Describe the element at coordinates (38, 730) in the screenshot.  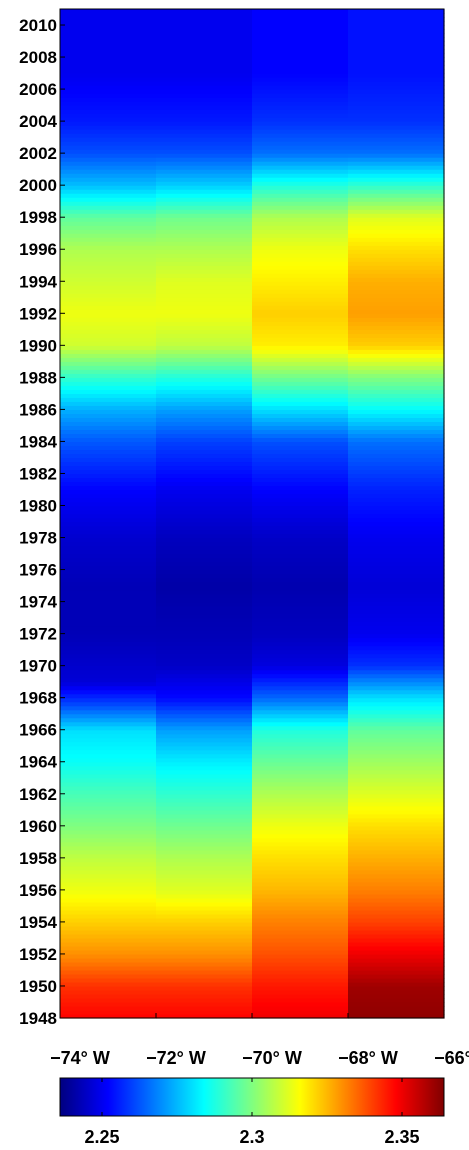
I see `y-tick-label: 1966` at that location.